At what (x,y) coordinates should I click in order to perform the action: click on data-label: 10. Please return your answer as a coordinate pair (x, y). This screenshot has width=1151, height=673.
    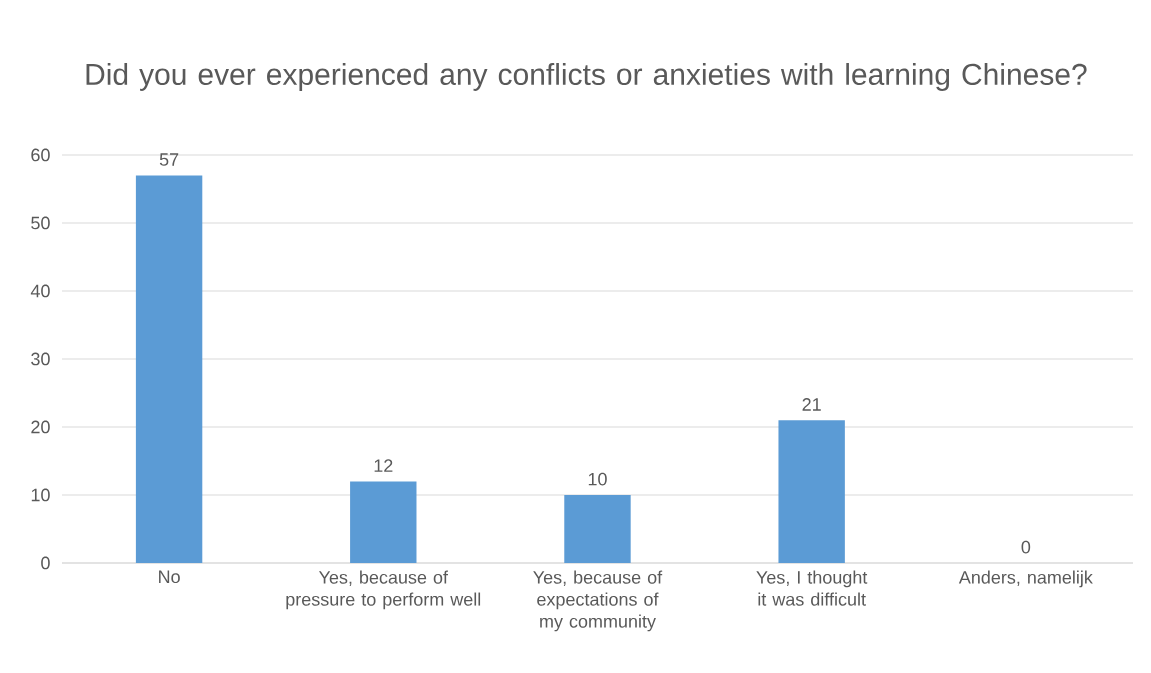
    Looking at the image, I should click on (597, 479).